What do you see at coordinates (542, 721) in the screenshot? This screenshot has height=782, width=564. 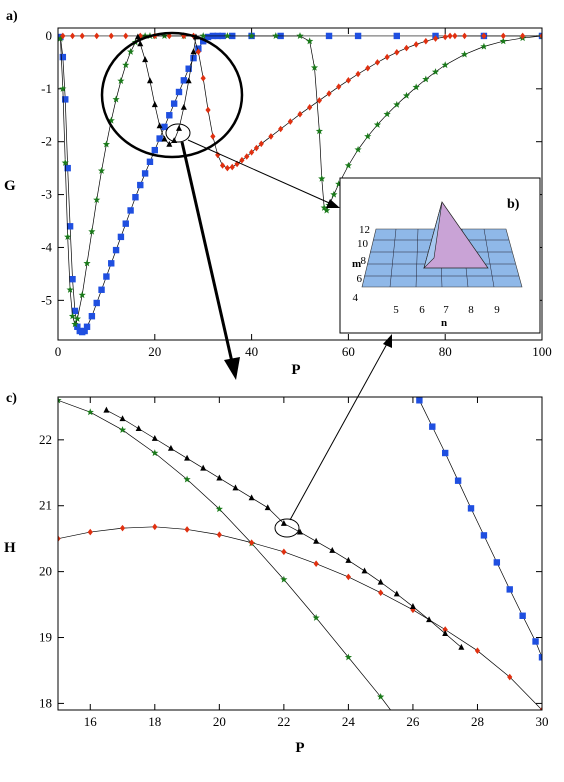 I see `c-xtick-label: 30` at bounding box center [542, 721].